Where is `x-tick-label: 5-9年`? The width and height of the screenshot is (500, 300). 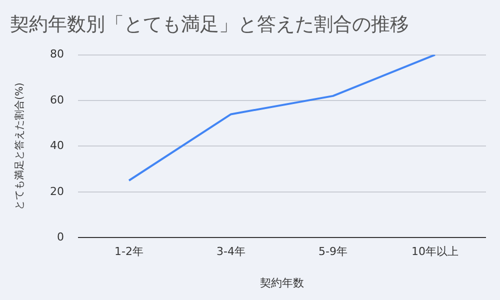 x-tick-label: 5-9年 is located at coordinates (333, 251).